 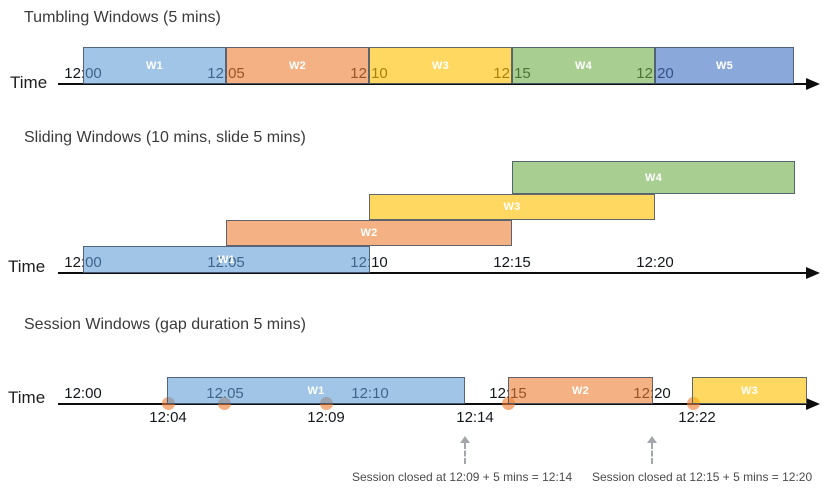 I want to click on sliding-section-title: Sliding Windows (10 mins, slide 5 mins), so click(x=165, y=137).